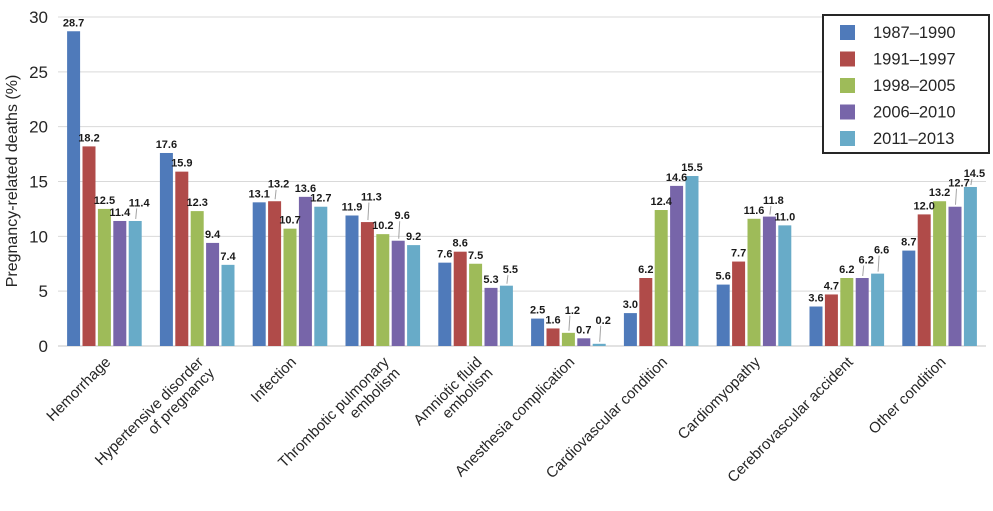  I want to click on category-label-line: Hypertensive disorder, so click(149, 411).